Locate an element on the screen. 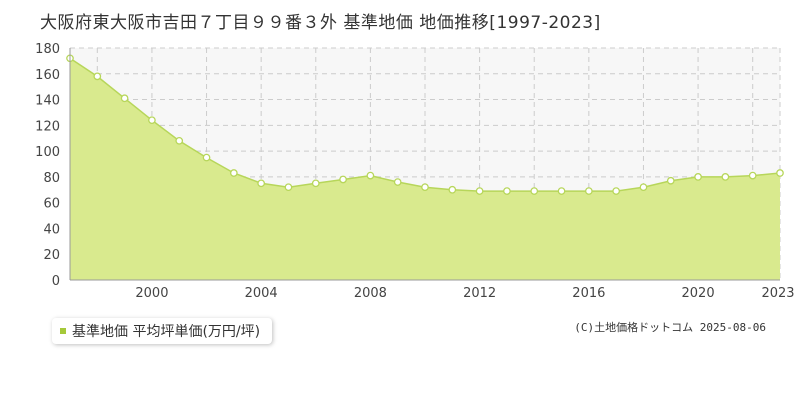 This screenshot has width=800, height=400. x-tick-label: 2023 is located at coordinates (777, 293).